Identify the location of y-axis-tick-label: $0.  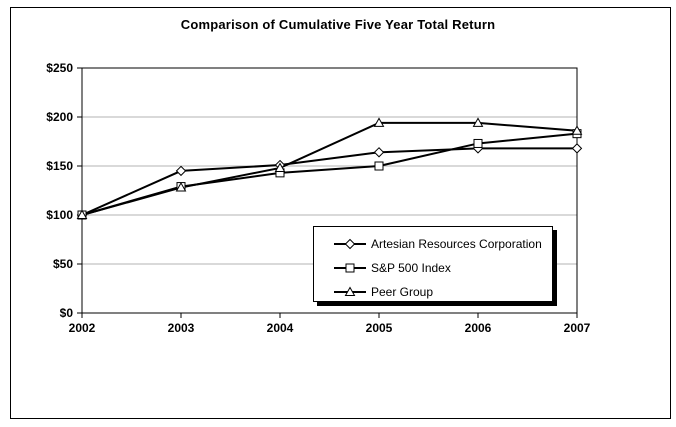
(67, 313).